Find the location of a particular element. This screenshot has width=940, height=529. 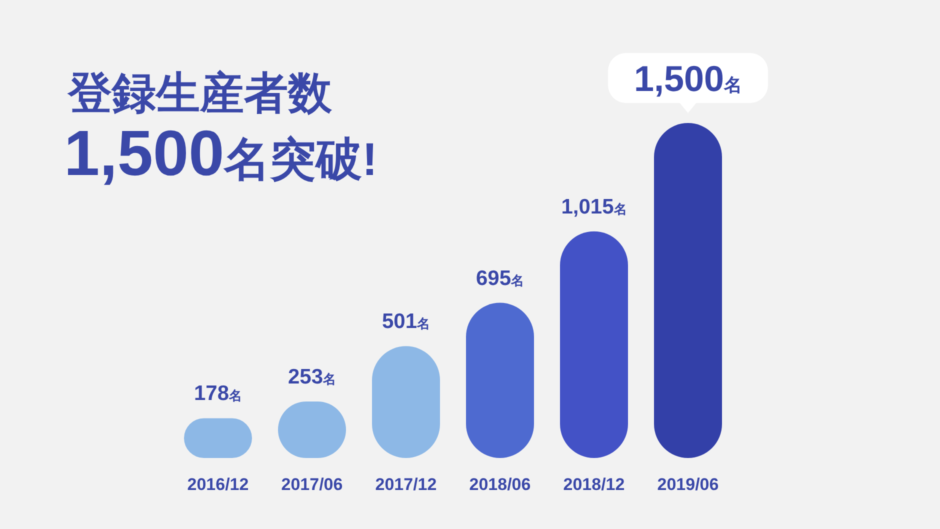

data-label: 253名 is located at coordinates (312, 376).